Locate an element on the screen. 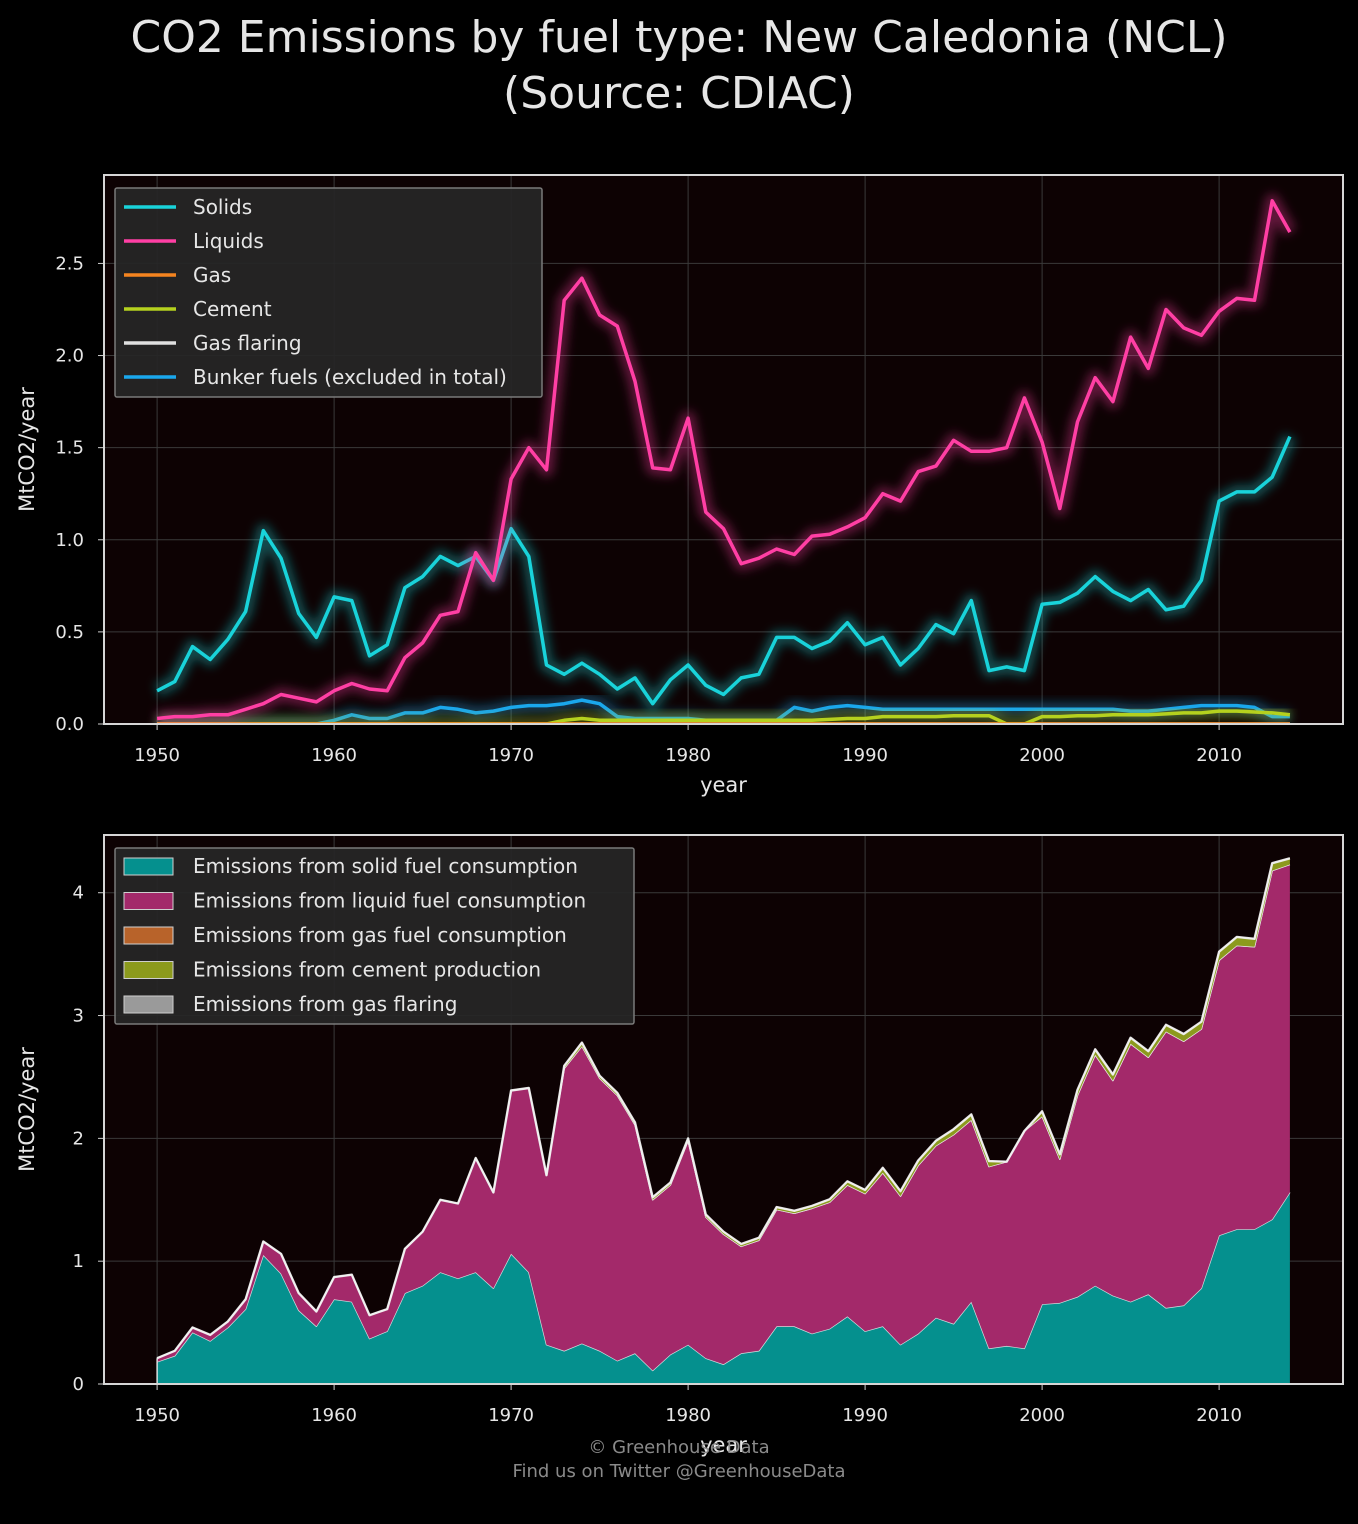 The width and height of the screenshot is (1358, 1524). legend-label: Emissions from solid fuel consumption is located at coordinates (385, 866).